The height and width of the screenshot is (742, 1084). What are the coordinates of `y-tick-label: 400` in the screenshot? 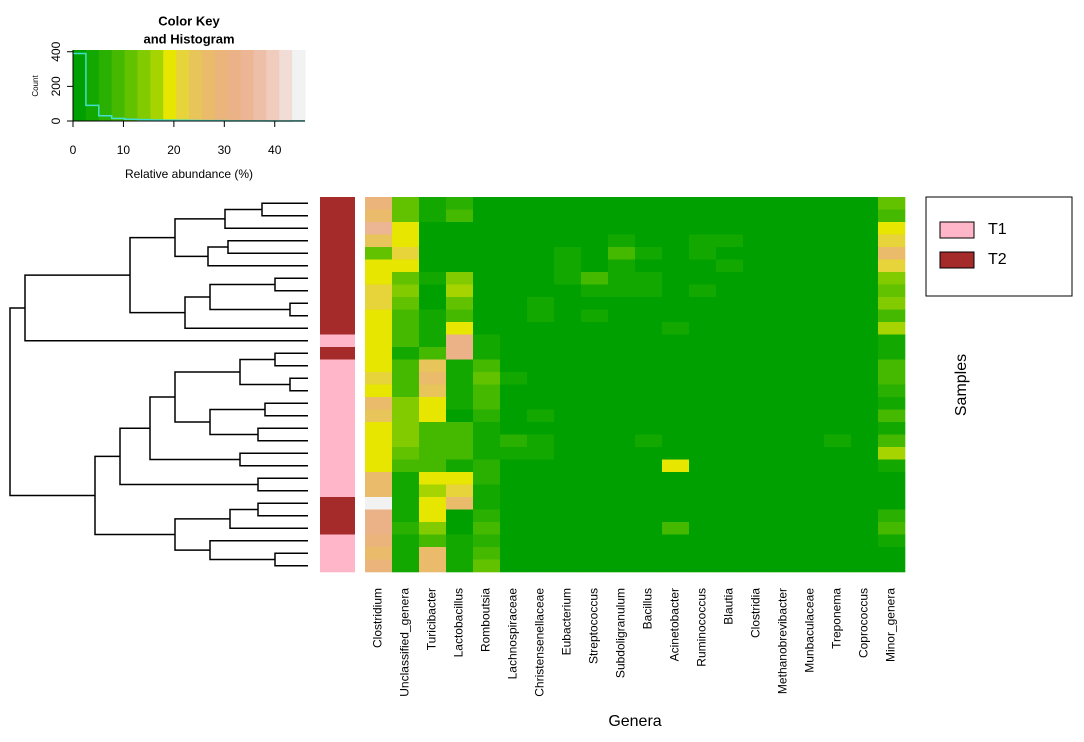 It's located at (56, 51).